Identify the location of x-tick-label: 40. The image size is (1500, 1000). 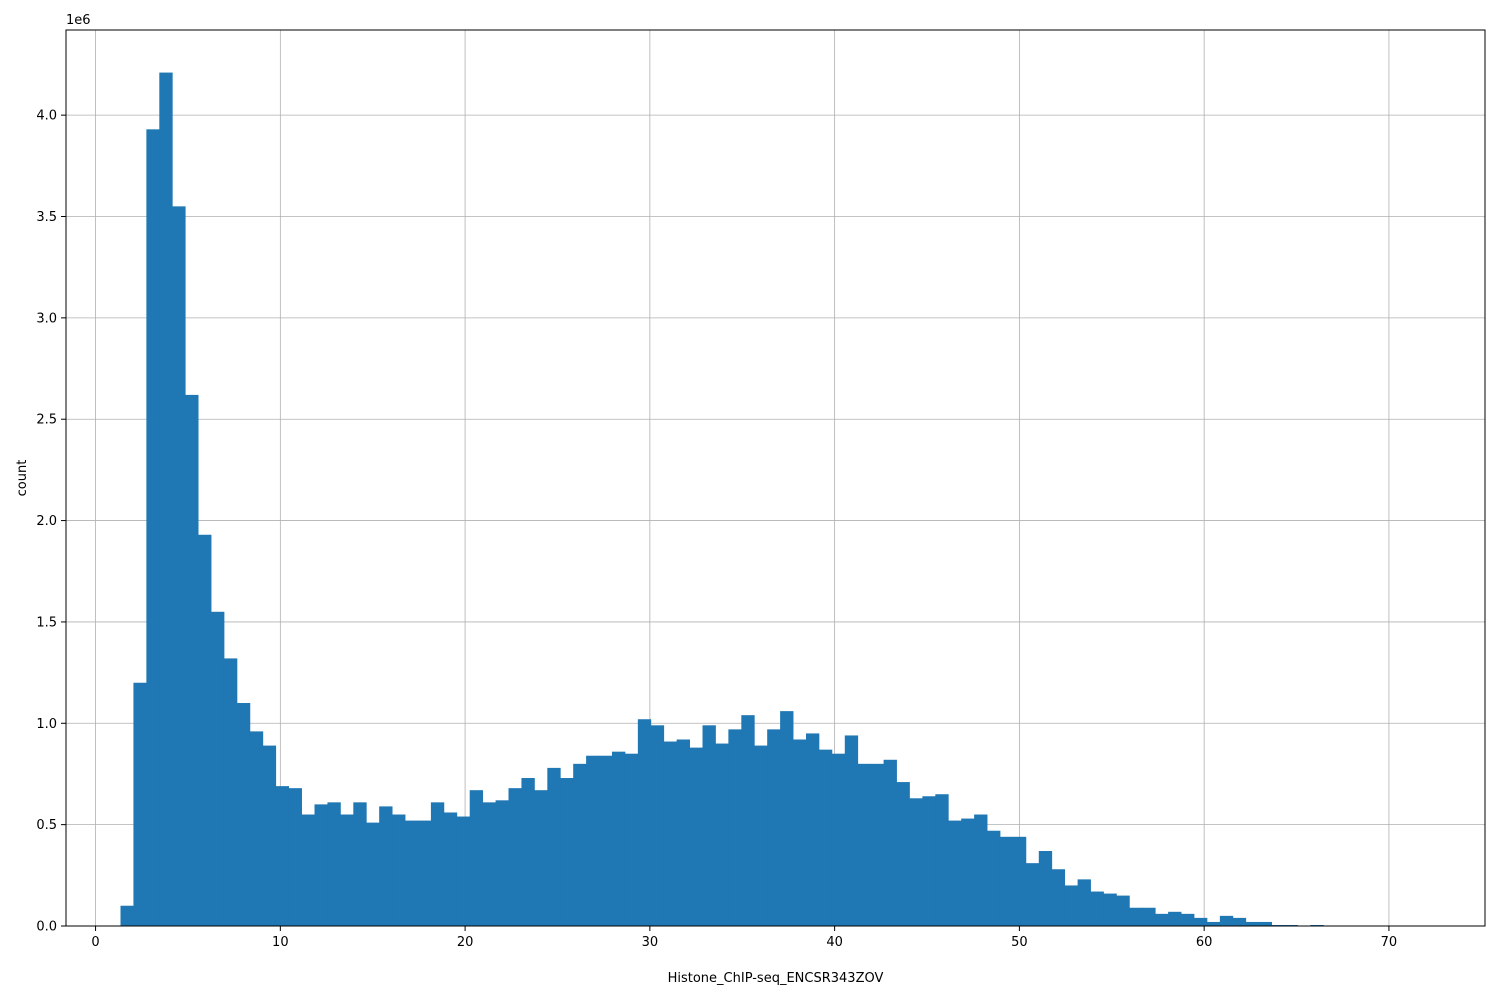
(834, 942).